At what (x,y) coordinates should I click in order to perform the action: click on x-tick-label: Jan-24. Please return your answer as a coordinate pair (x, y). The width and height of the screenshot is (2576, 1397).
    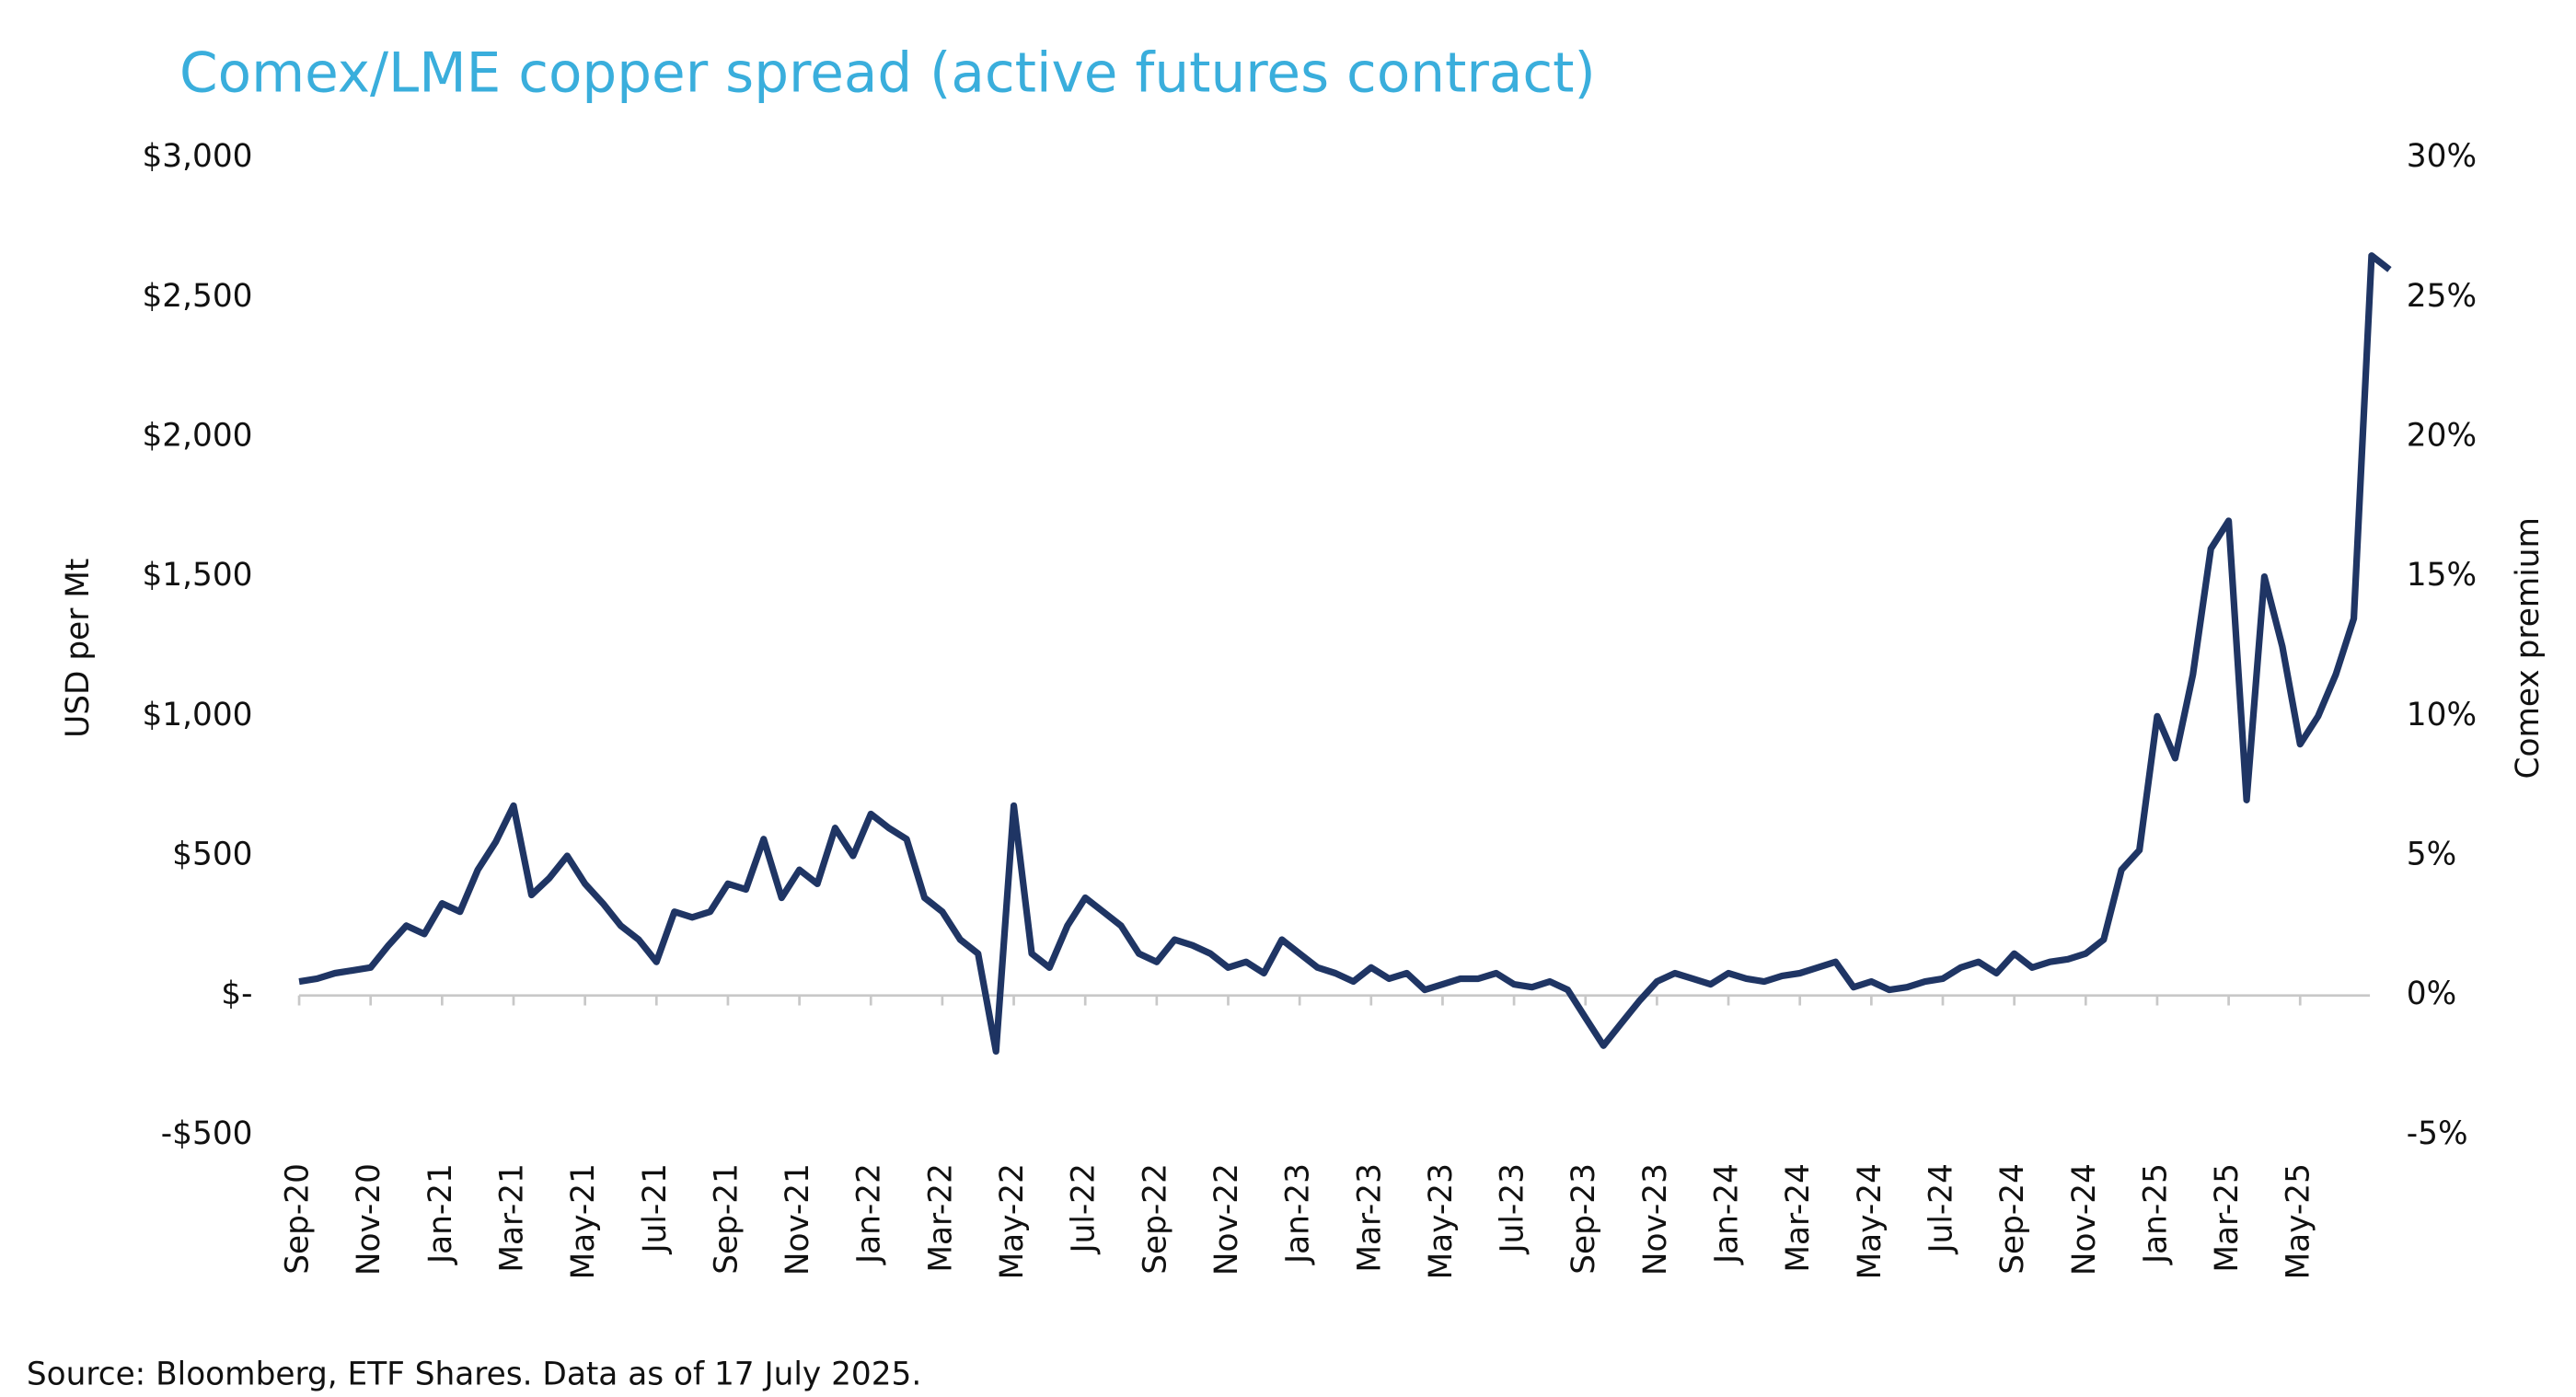
    Looking at the image, I should click on (1727, 1214).